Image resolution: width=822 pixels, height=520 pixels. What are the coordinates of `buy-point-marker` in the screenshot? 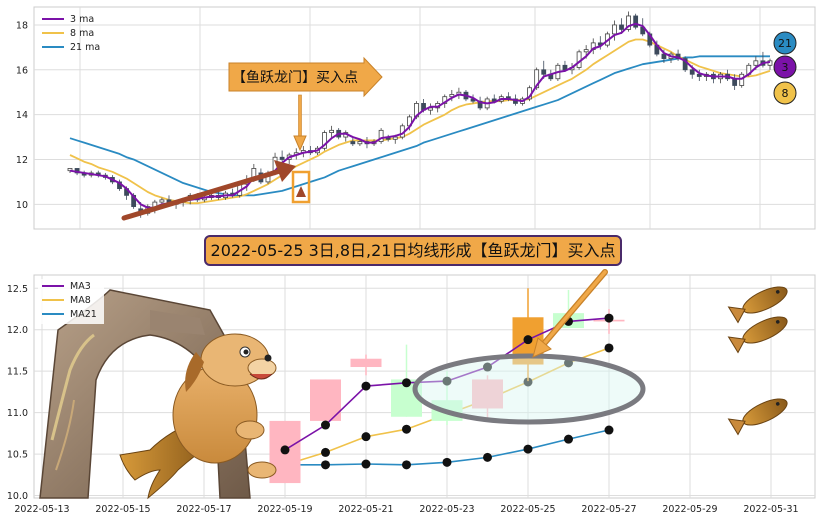 It's located at (301, 187).